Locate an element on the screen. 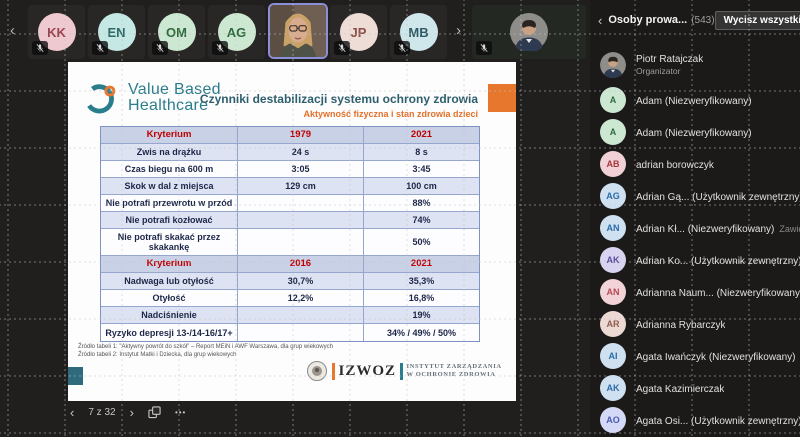 Image resolution: width=800 pixels, height=437 pixels. cell: 129 cm is located at coordinates (301, 186).